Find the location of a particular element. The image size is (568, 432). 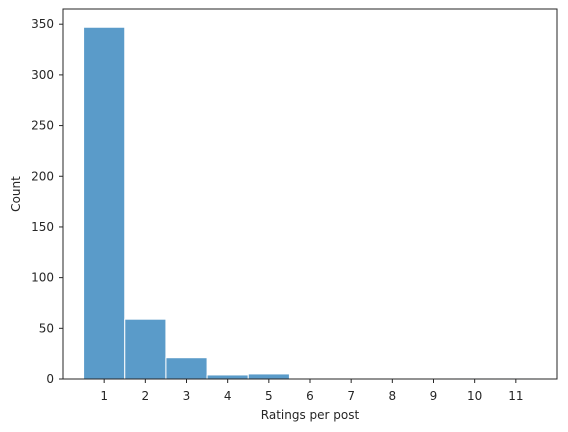

y-tick-label: 50 is located at coordinates (46, 328).